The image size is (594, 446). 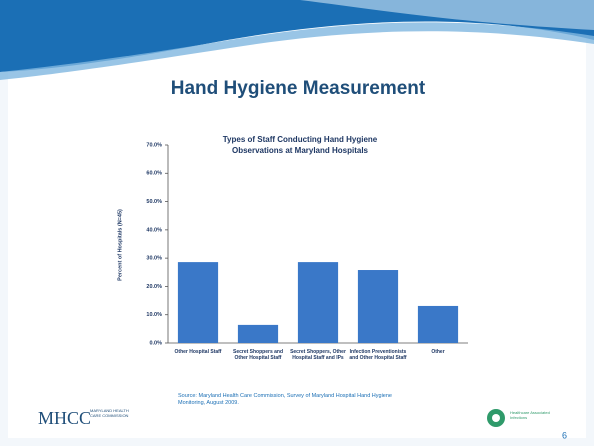 What do you see at coordinates (298, 88) in the screenshot?
I see `slide-title: Hand Hygiene Measurement` at bounding box center [298, 88].